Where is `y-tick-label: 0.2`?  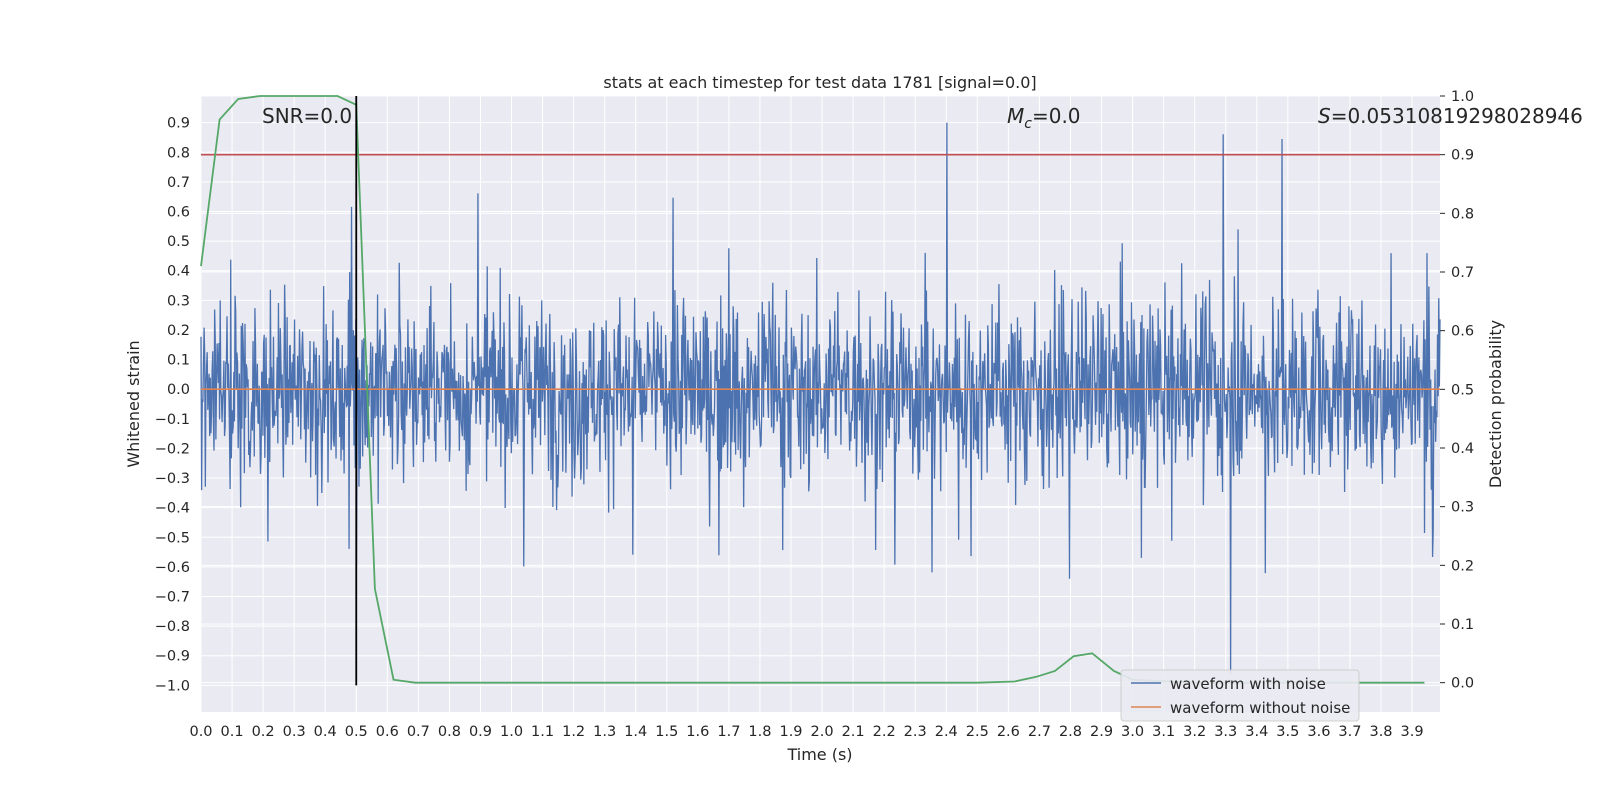 y-tick-label: 0.2 is located at coordinates (178, 331).